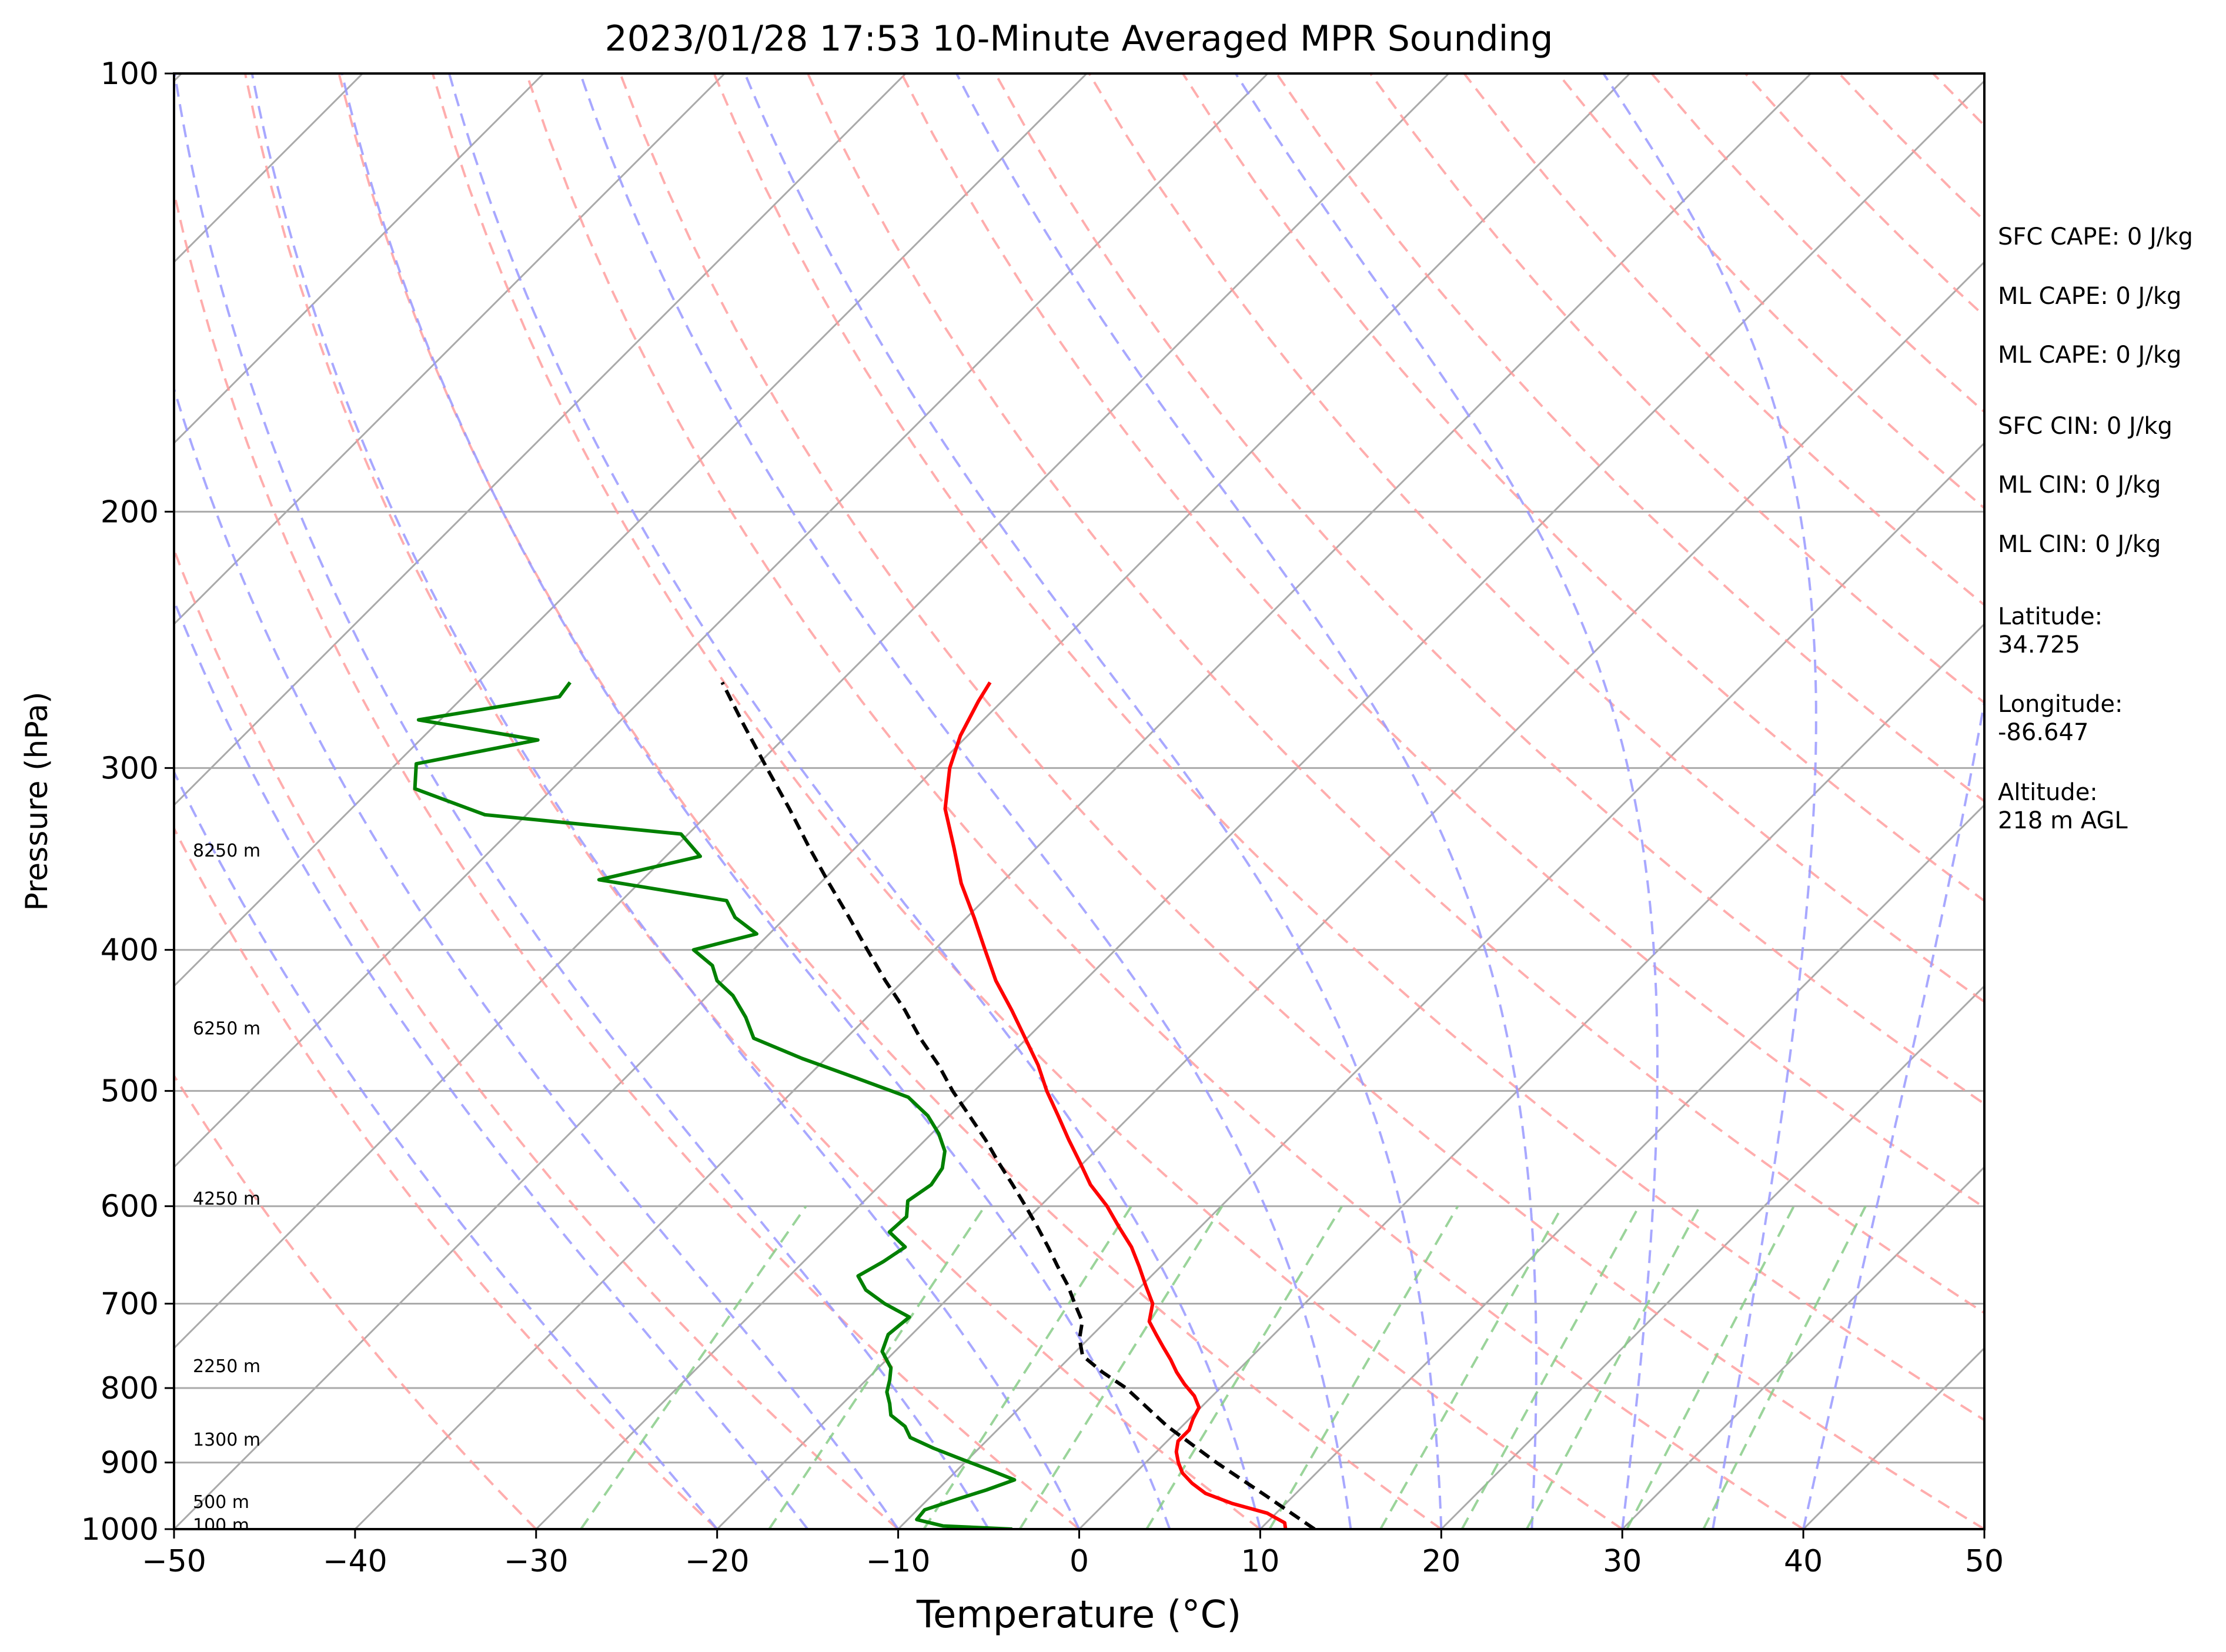 The image size is (2226, 1652). I want to click on x-tick-label: 50, so click(1984, 1562).